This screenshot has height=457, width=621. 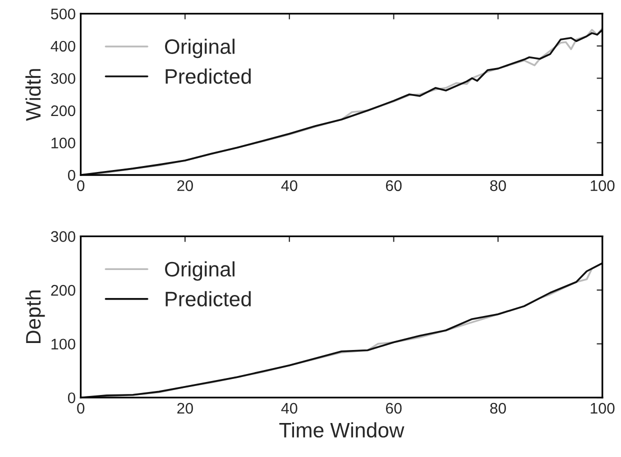 What do you see at coordinates (63, 46) in the screenshot?
I see `y-tick-label: 400` at bounding box center [63, 46].